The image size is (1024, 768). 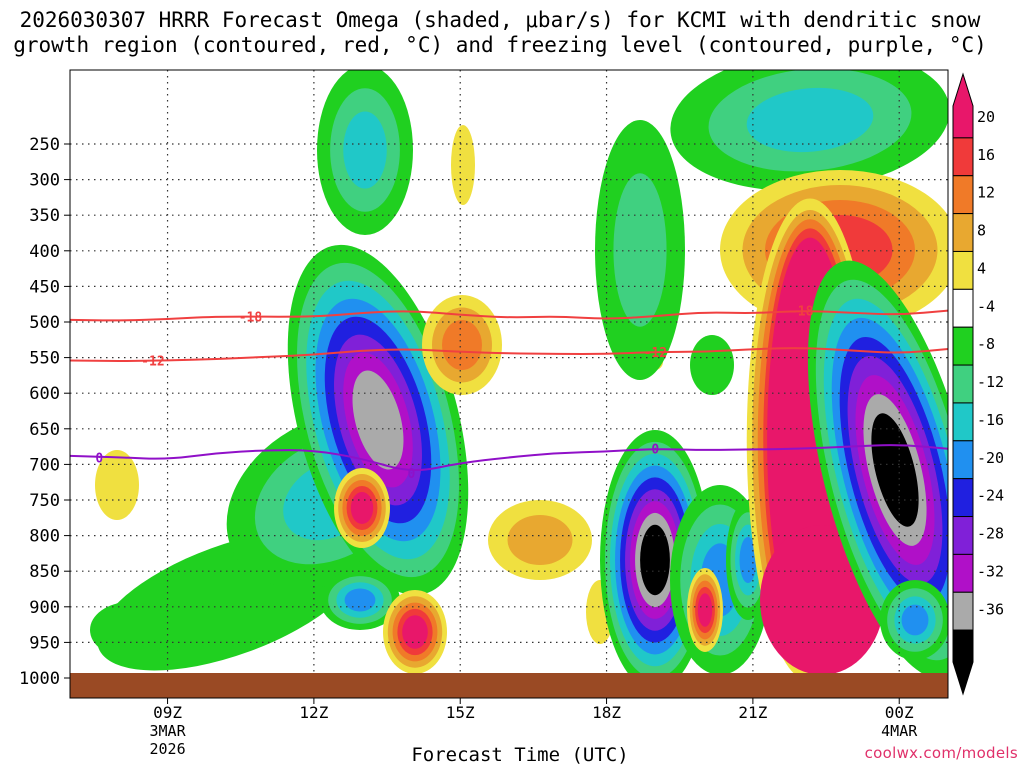 I want to click on y-tick-label-300: 300, so click(x=44, y=181).